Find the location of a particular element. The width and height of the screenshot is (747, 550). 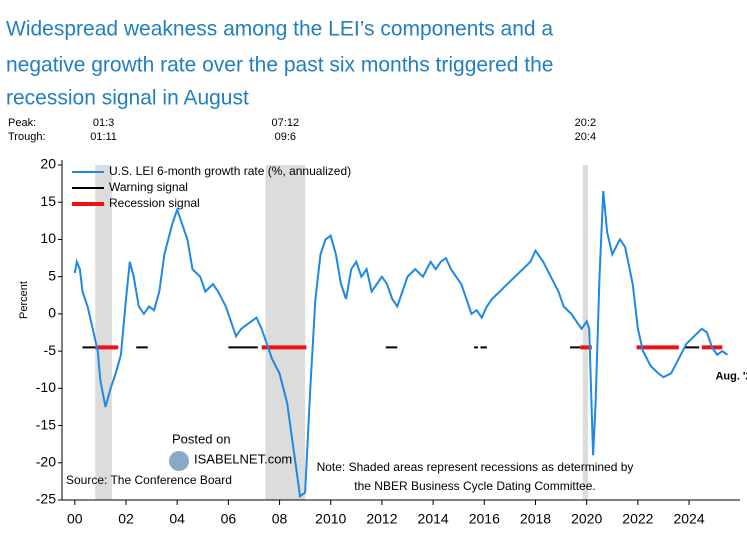

y-tick-label: 10 is located at coordinates (48, 238).